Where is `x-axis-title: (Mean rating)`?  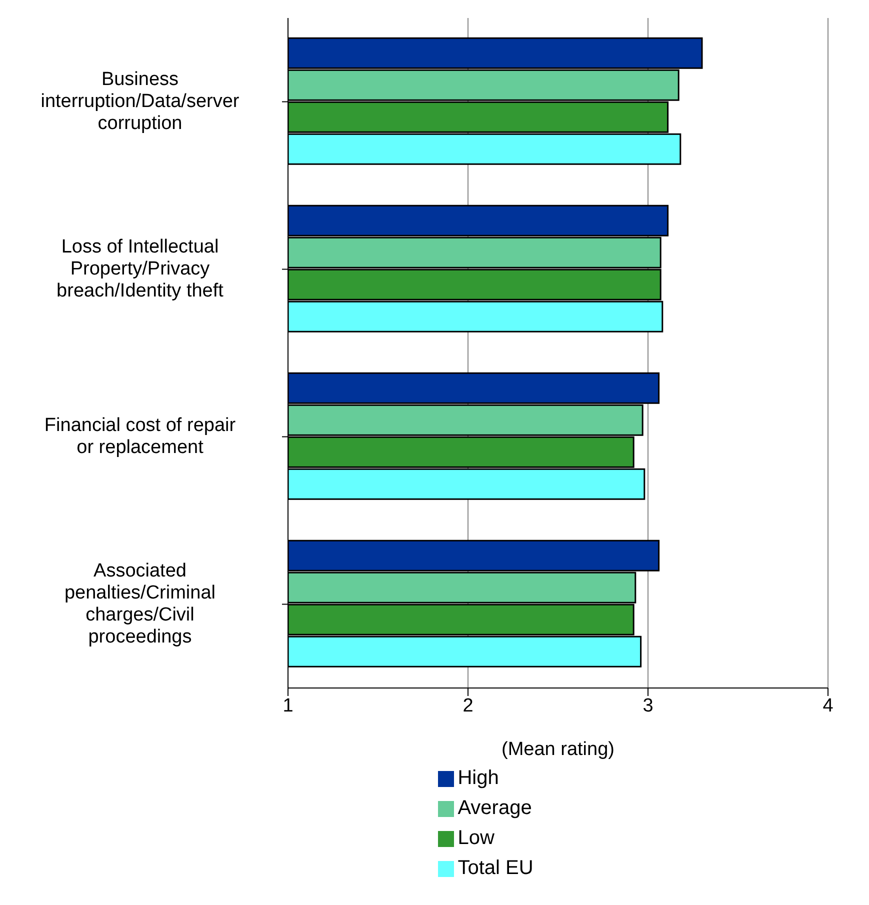
x-axis-title: (Mean rating) is located at coordinates (558, 749).